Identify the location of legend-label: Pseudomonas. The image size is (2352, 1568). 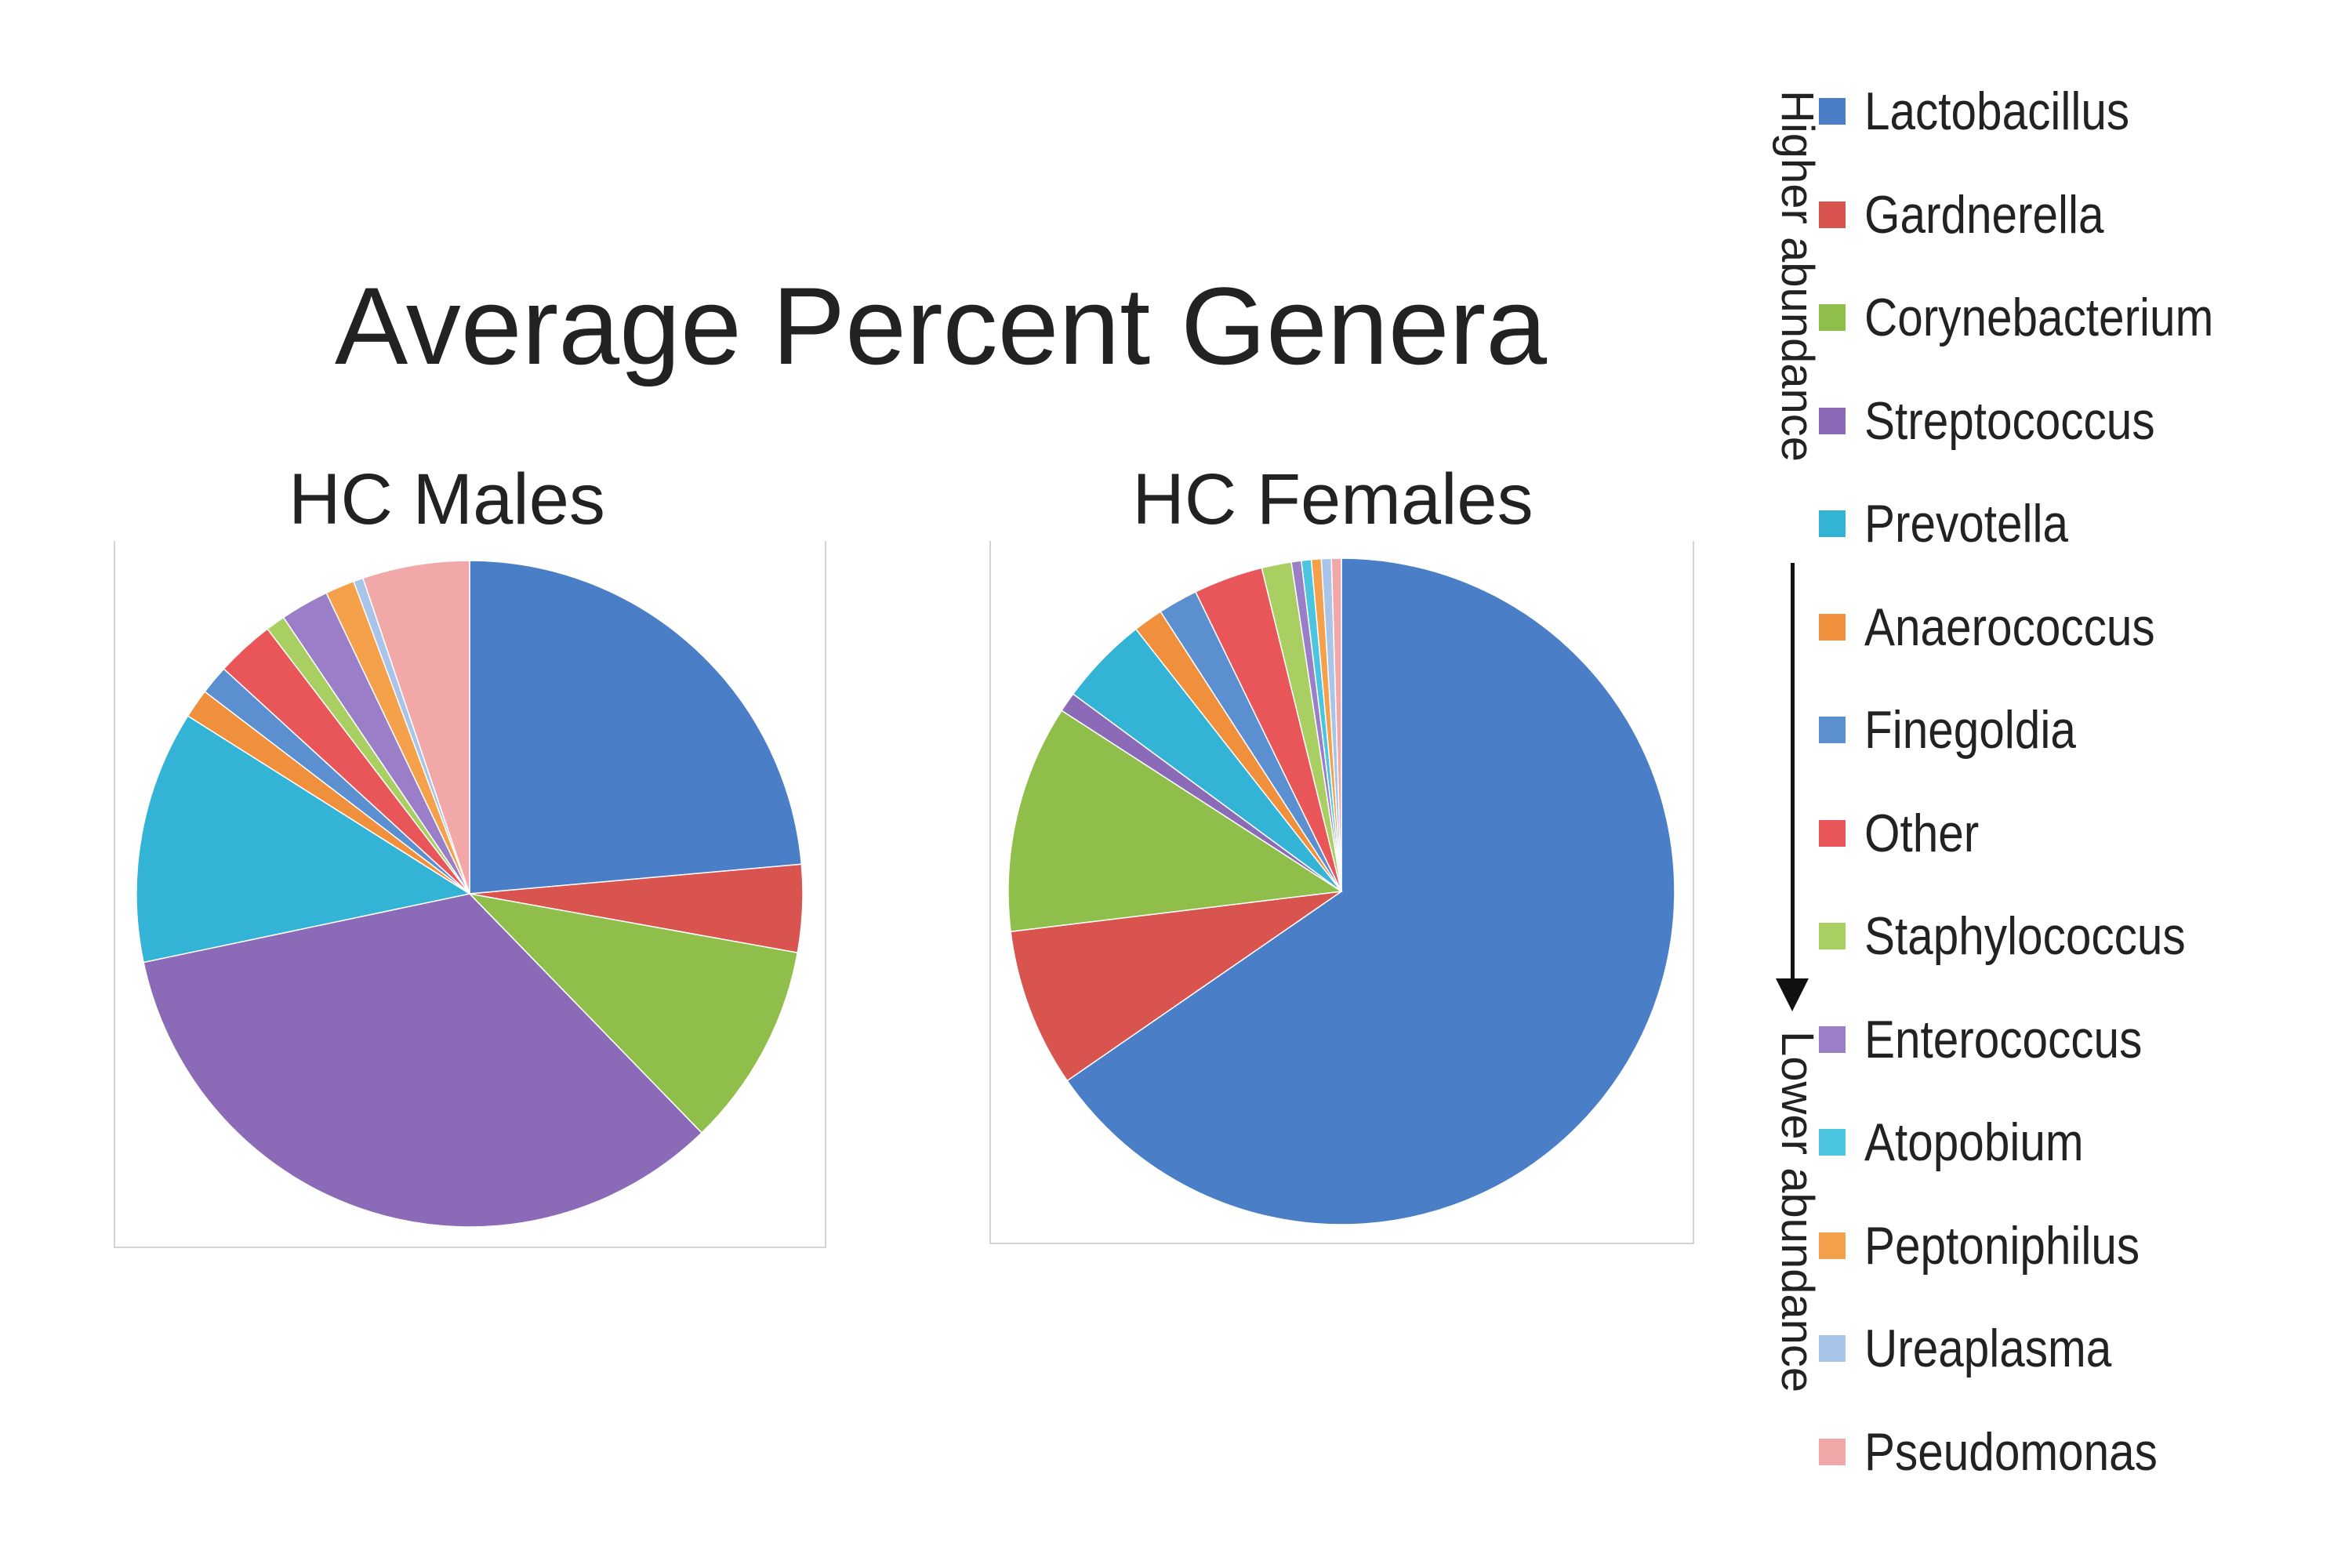
(2011, 1451).